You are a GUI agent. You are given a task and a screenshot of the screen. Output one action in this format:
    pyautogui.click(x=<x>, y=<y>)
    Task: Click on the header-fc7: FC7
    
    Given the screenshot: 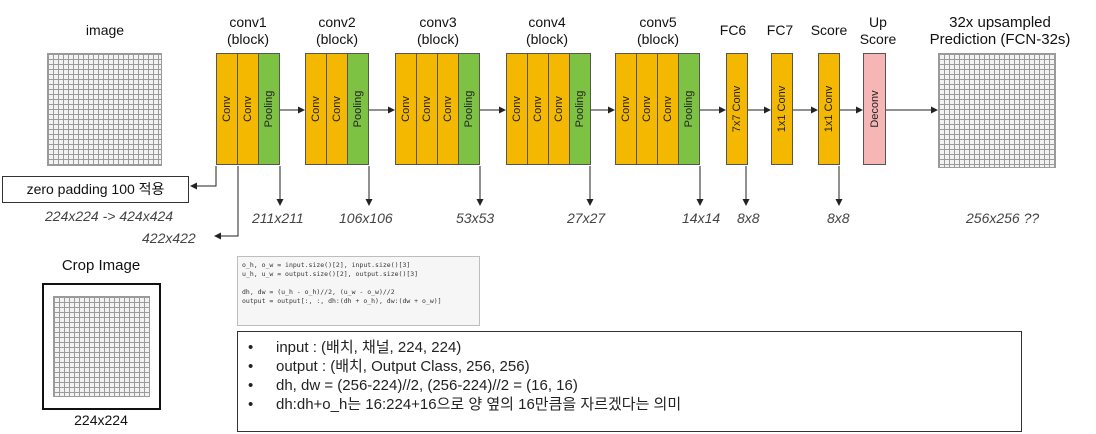 What is the action you would take?
    pyautogui.click(x=780, y=30)
    